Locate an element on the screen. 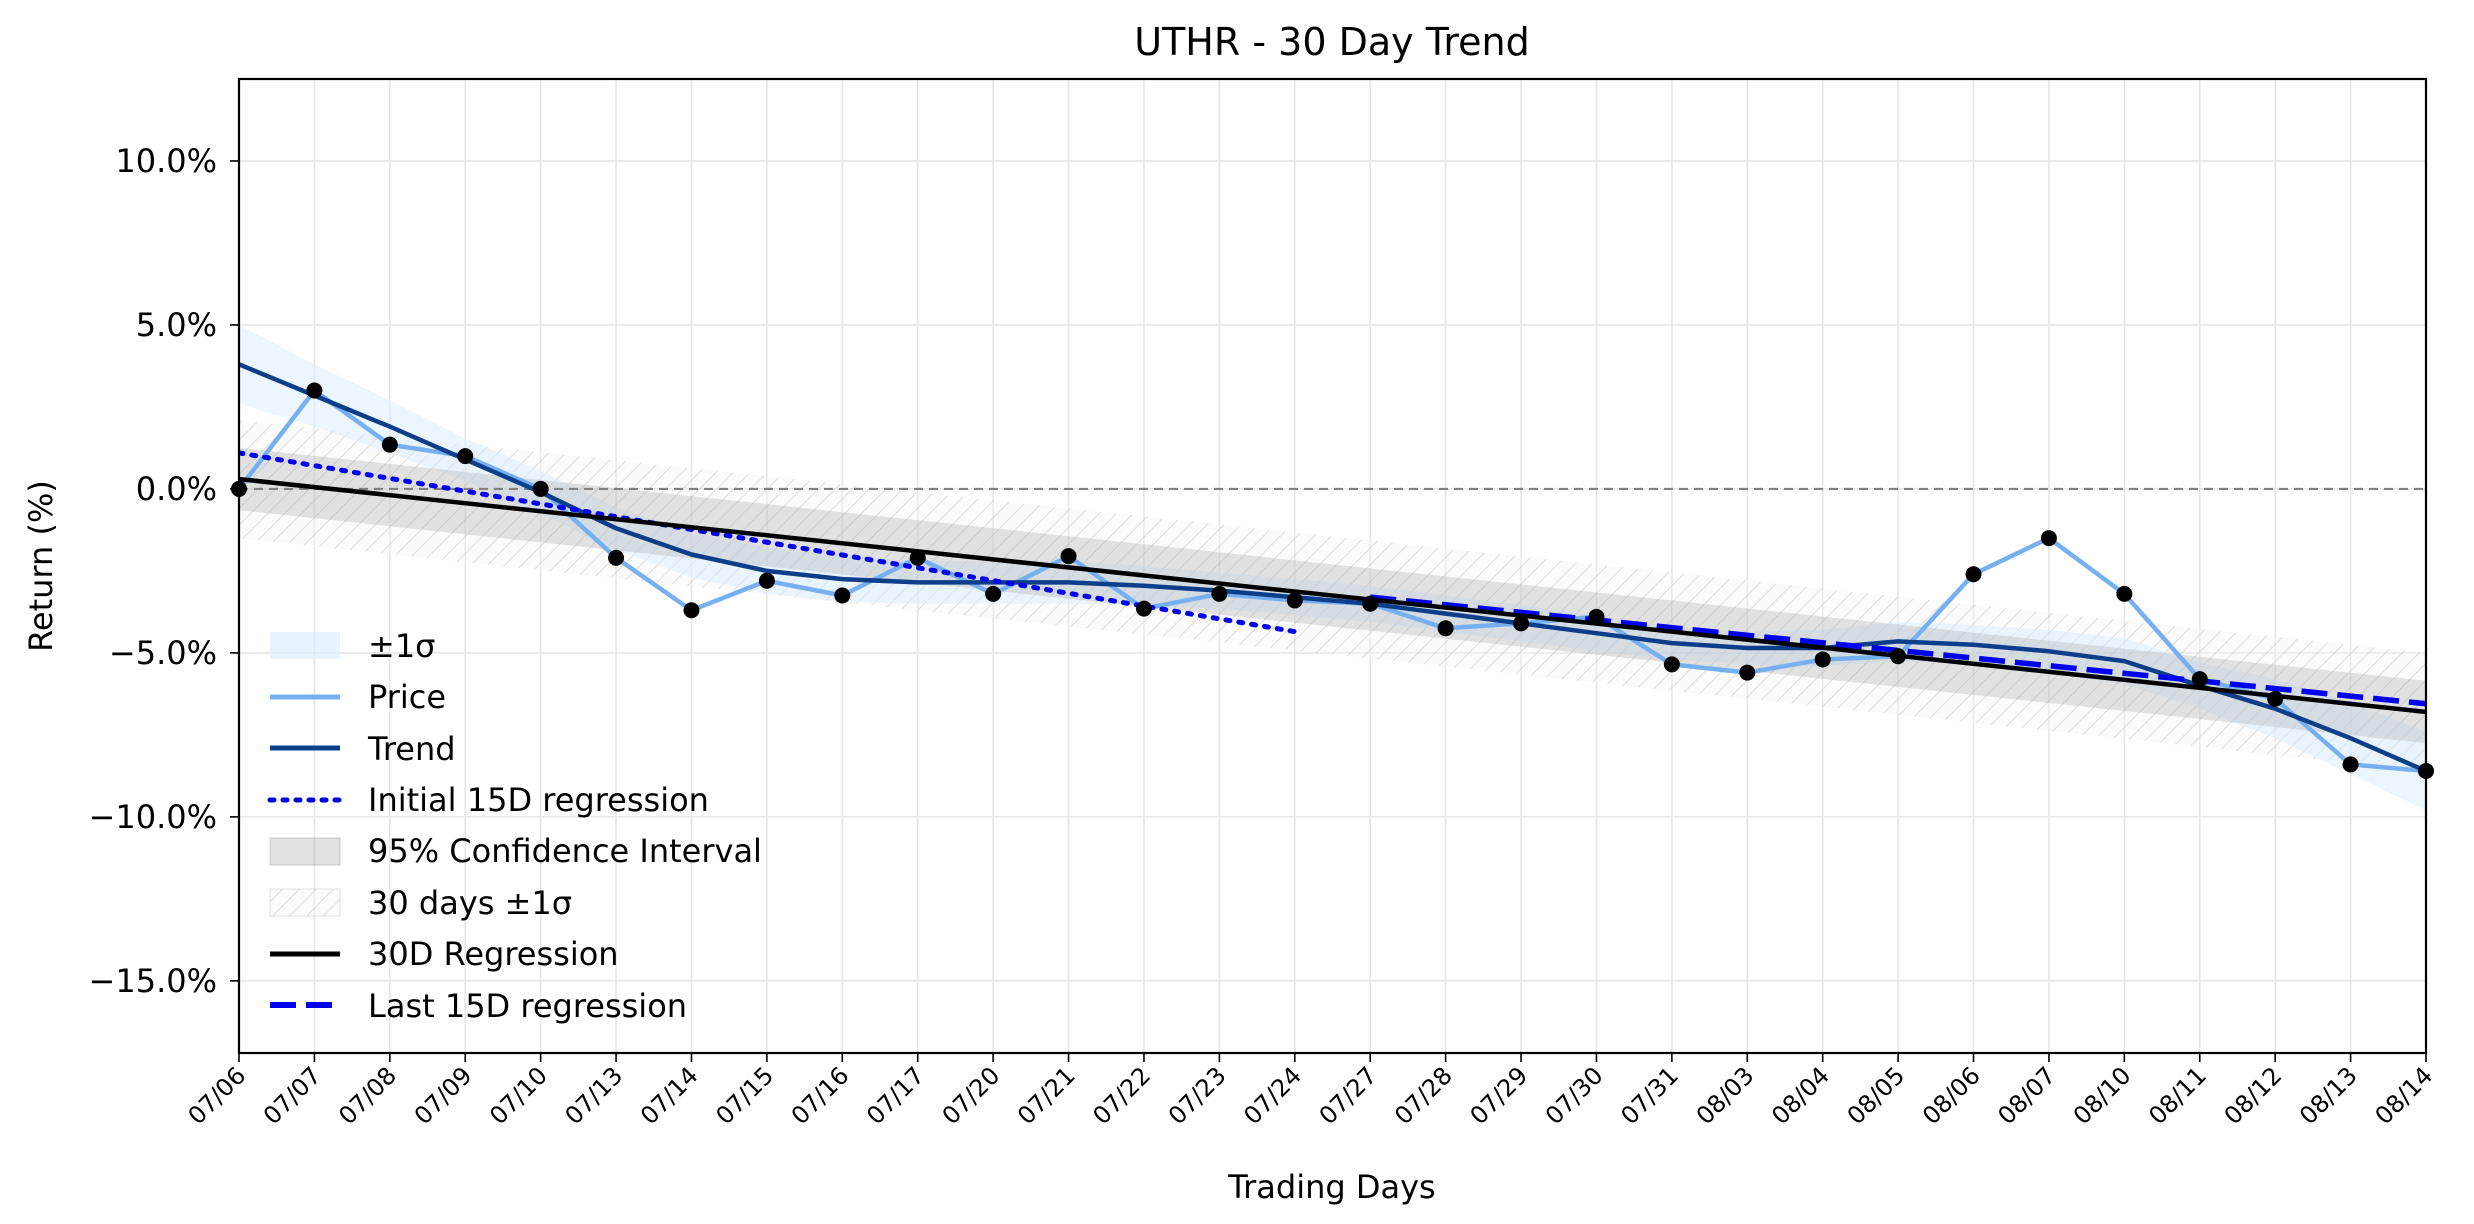 This screenshot has width=2474, height=1224. x-tick-label: 08/12 is located at coordinates (2253, 1095).